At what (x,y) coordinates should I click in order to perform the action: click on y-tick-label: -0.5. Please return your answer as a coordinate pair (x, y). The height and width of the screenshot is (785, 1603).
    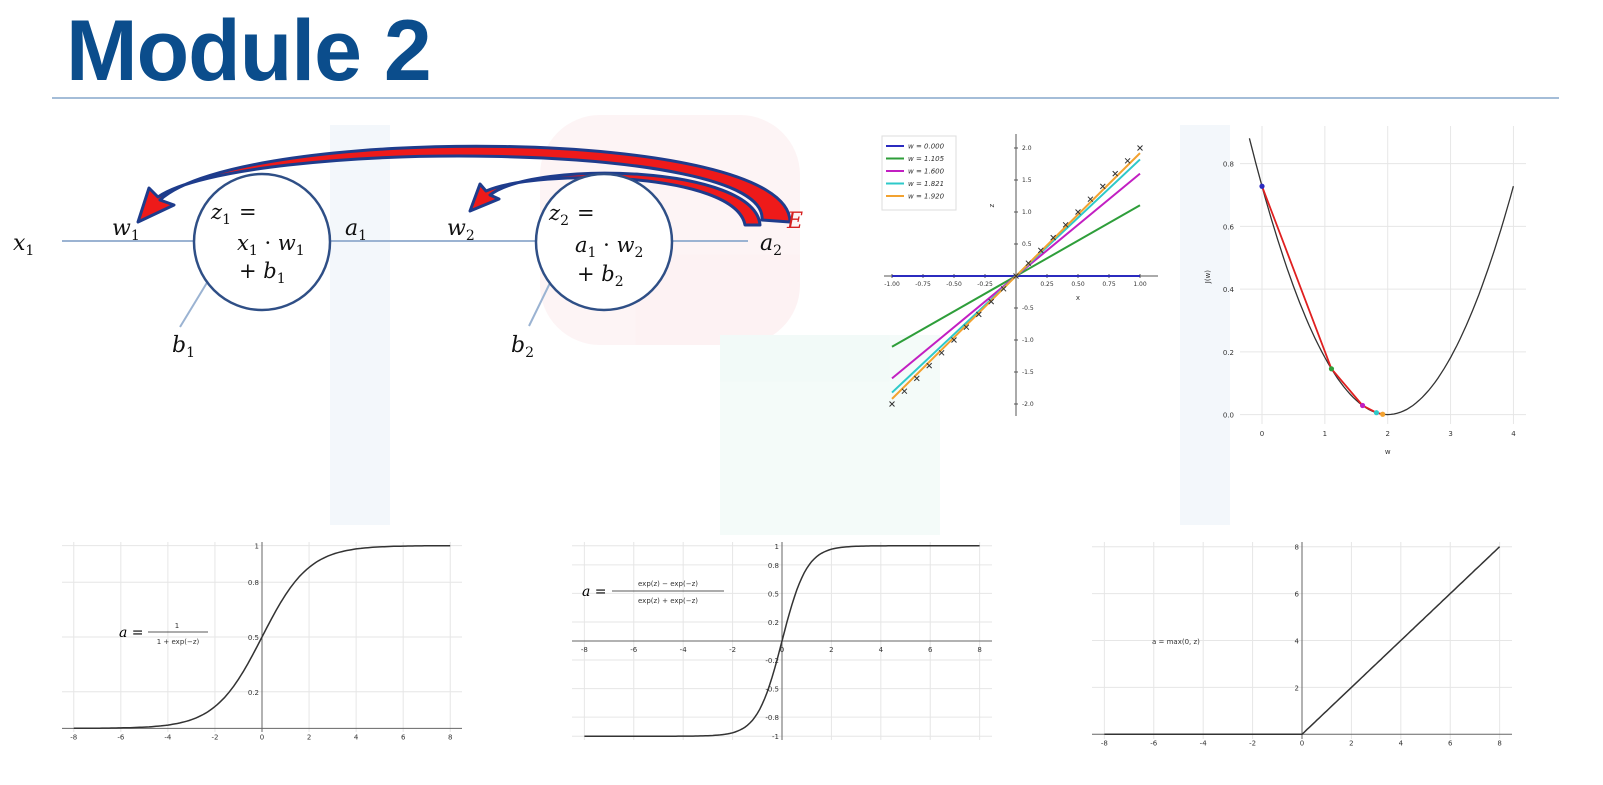
    Looking at the image, I should click on (772, 690).